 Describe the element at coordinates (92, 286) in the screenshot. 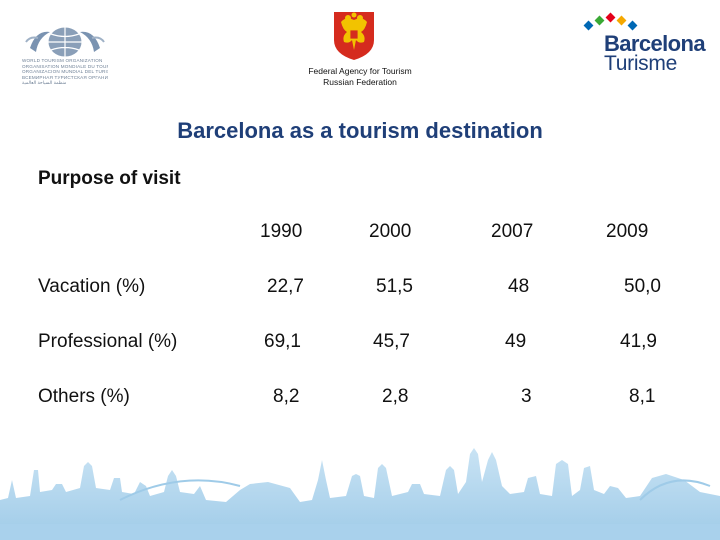

I see `row-label: Vacation (%)` at that location.